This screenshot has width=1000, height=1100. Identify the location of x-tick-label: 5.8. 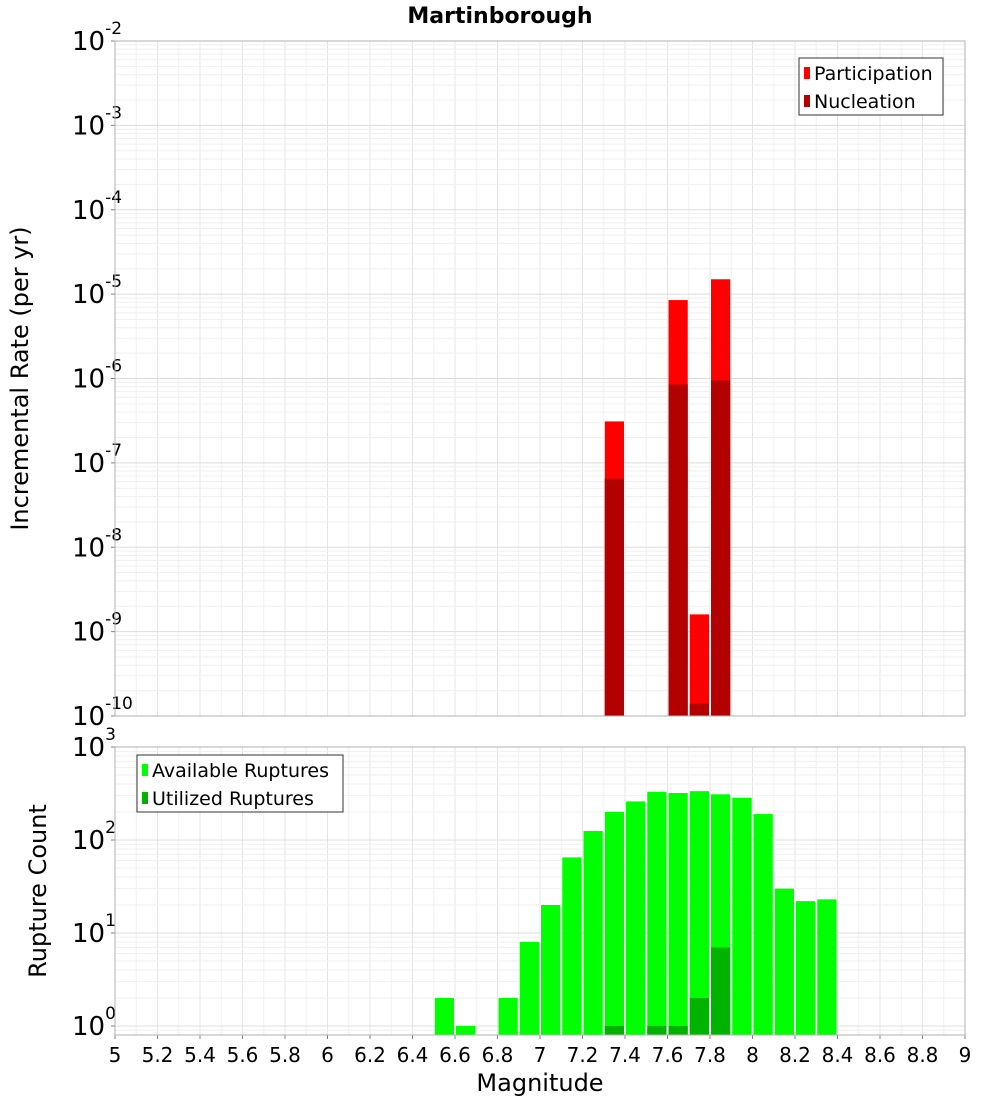
(285, 1055).